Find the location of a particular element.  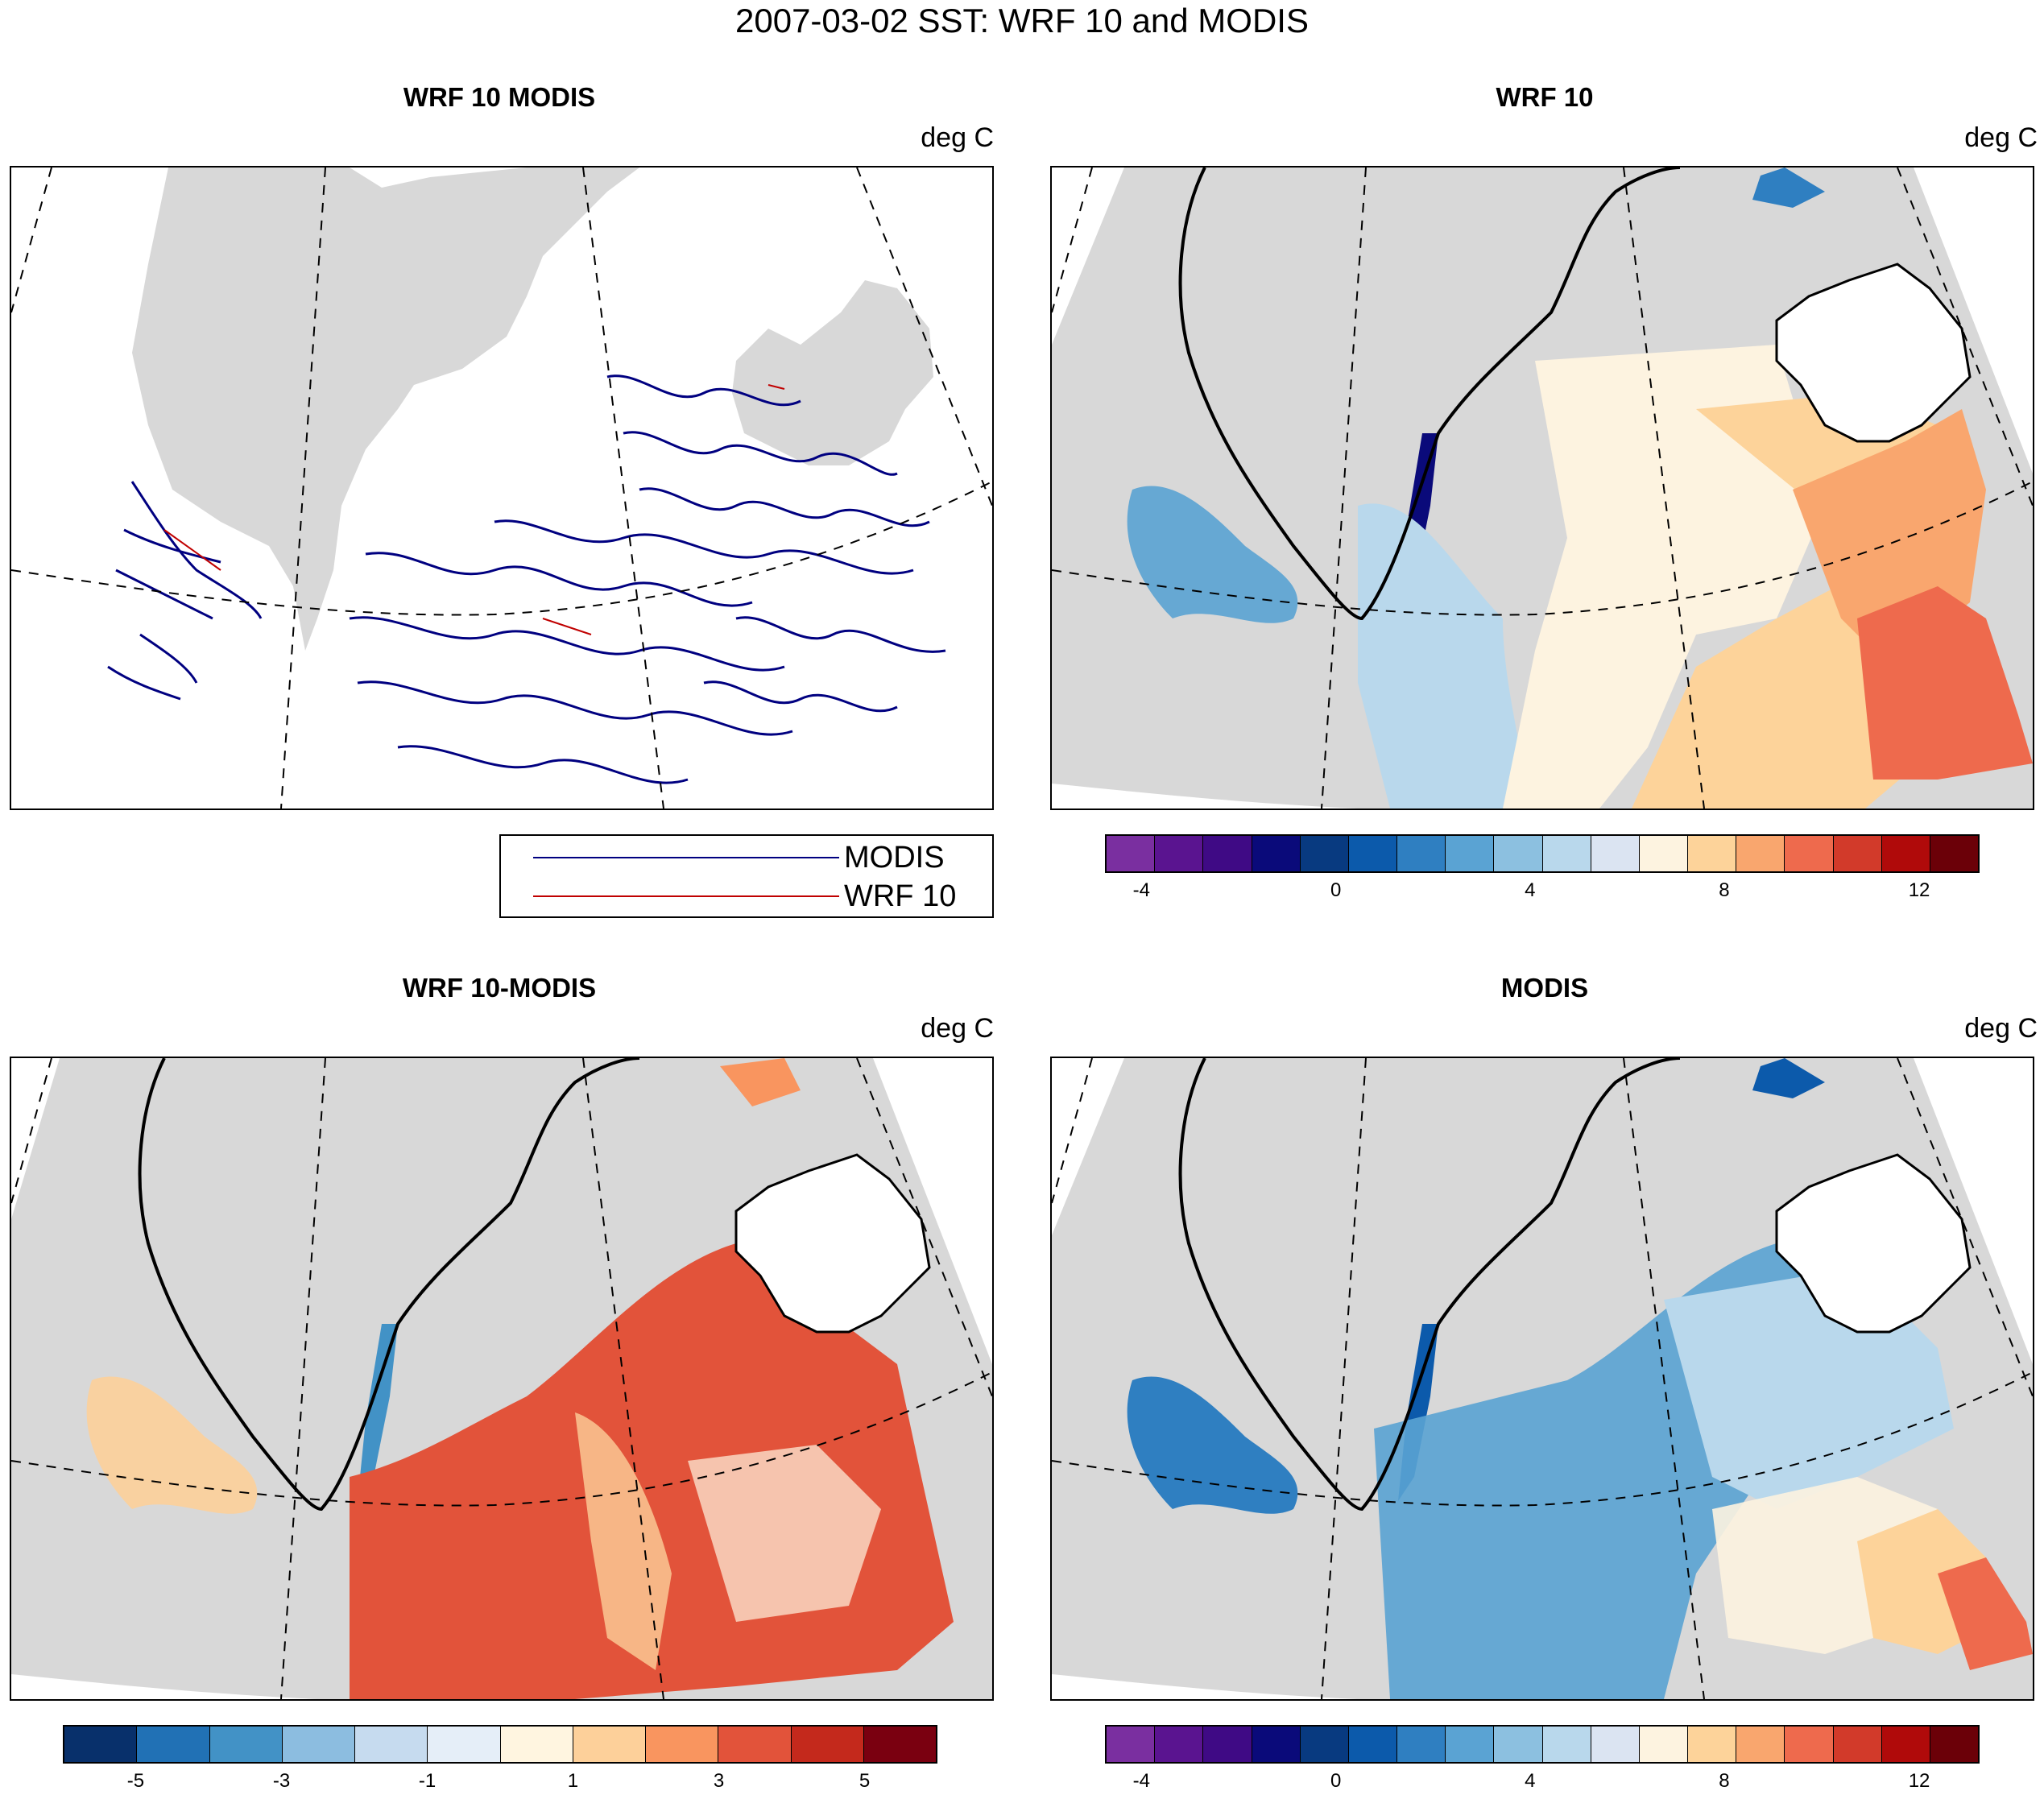

colorbar-diff-tick: 3 is located at coordinates (719, 1781).